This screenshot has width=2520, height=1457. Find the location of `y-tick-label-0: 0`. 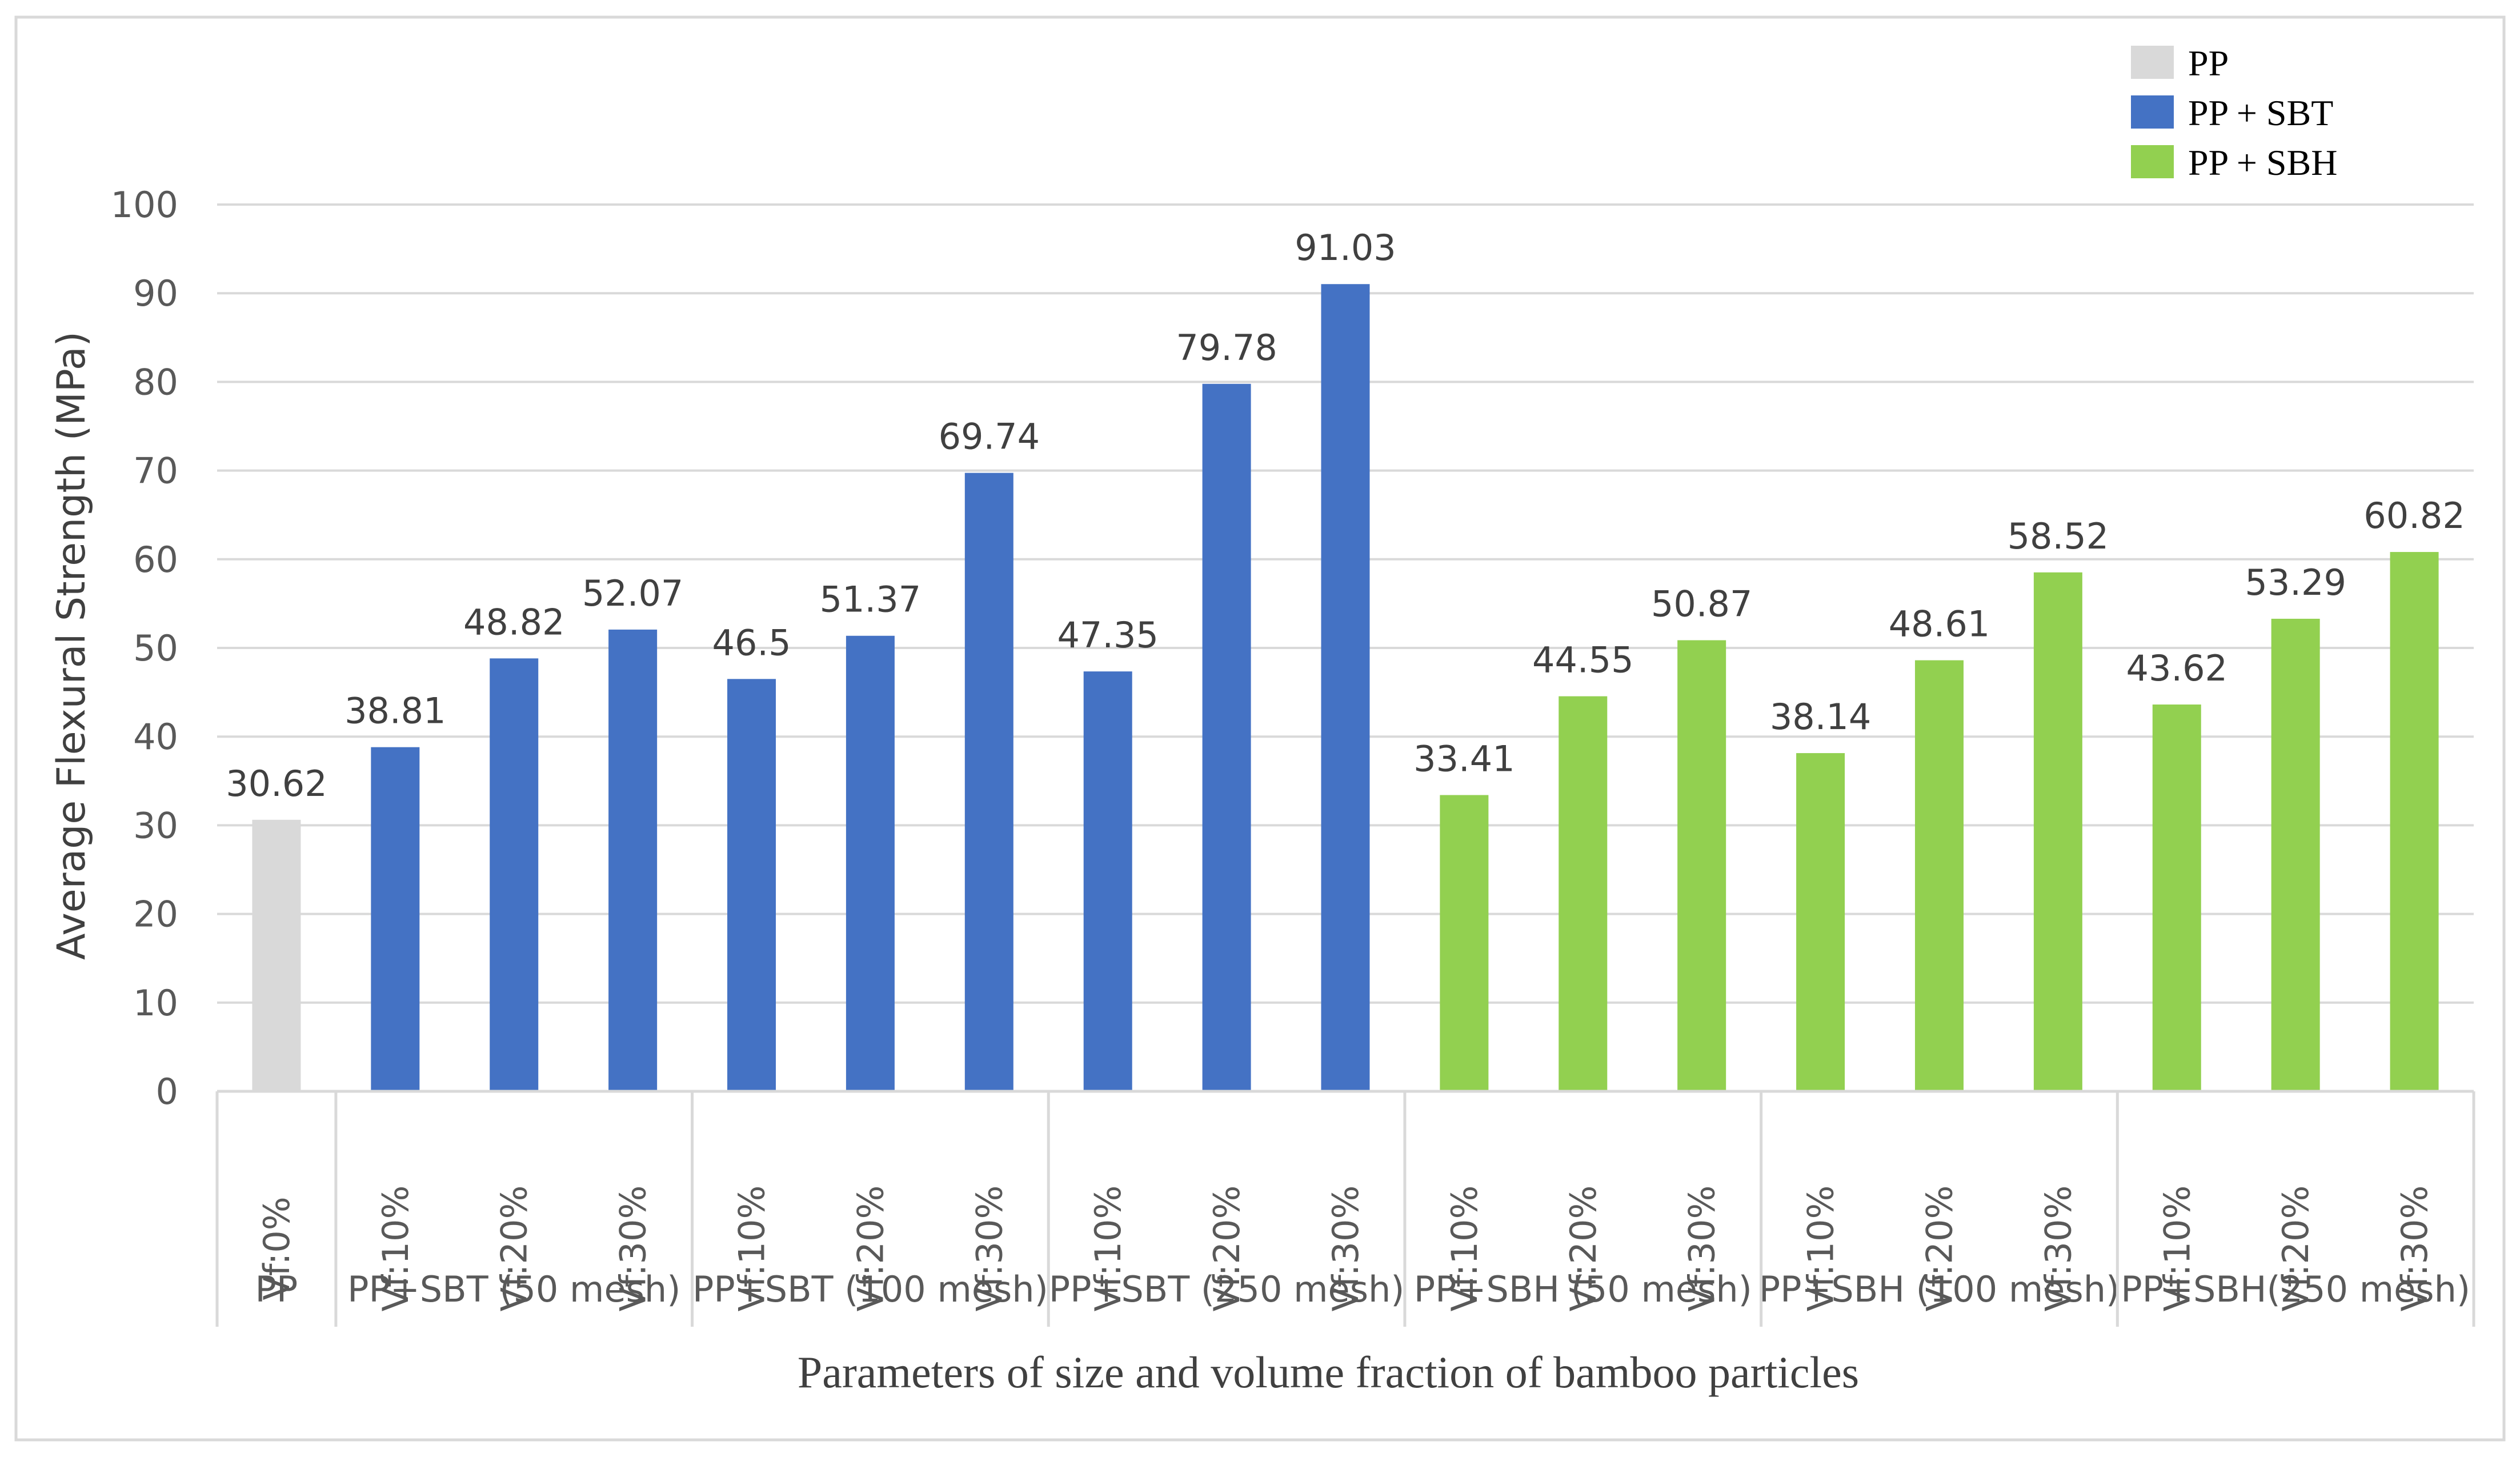

y-tick-label-0: 0 is located at coordinates (167, 1091).